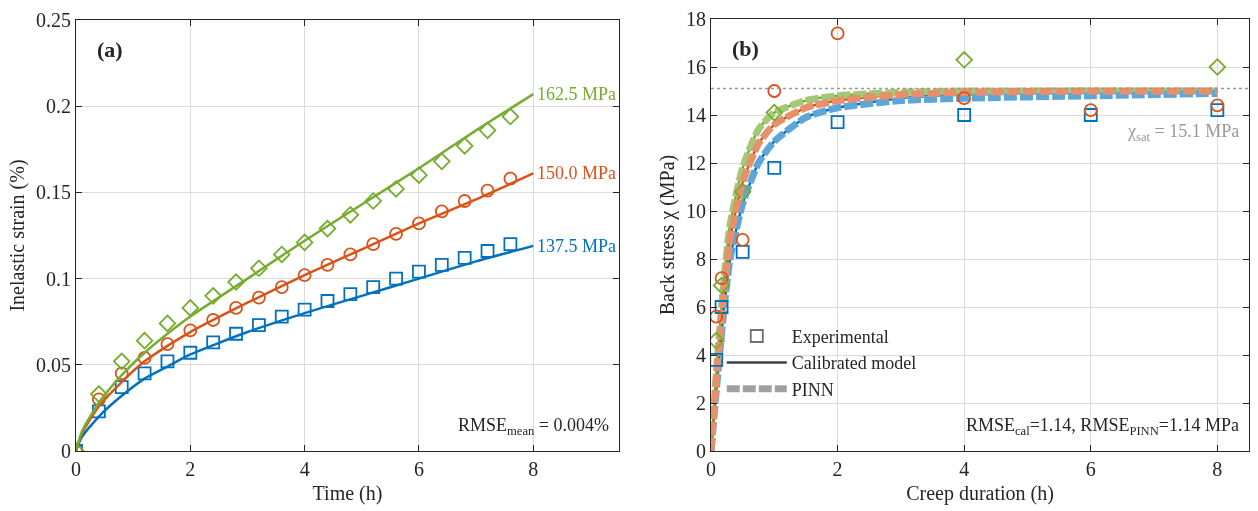 The width and height of the screenshot is (1258, 511). I want to click on series-label: 162.5 MPa, so click(577, 94).